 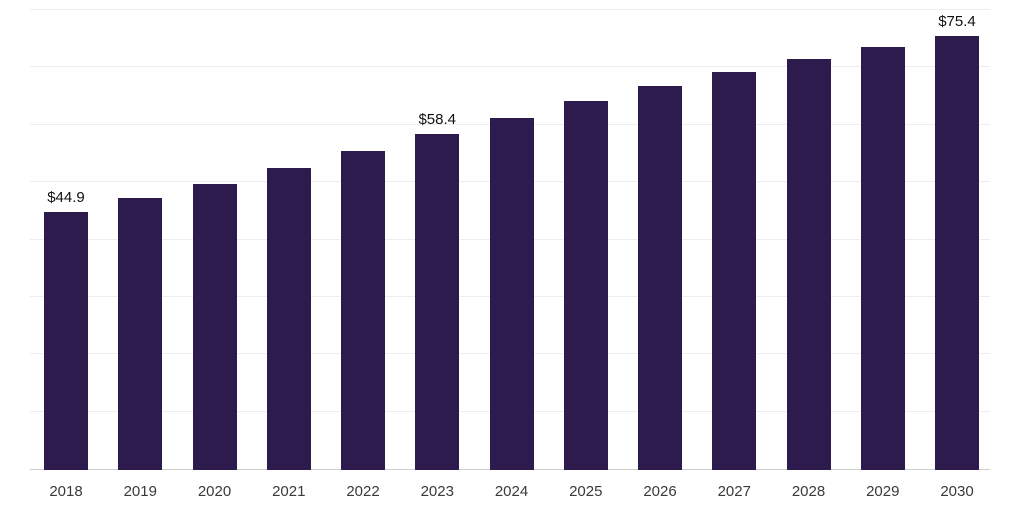 I want to click on x-tick-label: 2030, so click(x=957, y=491).